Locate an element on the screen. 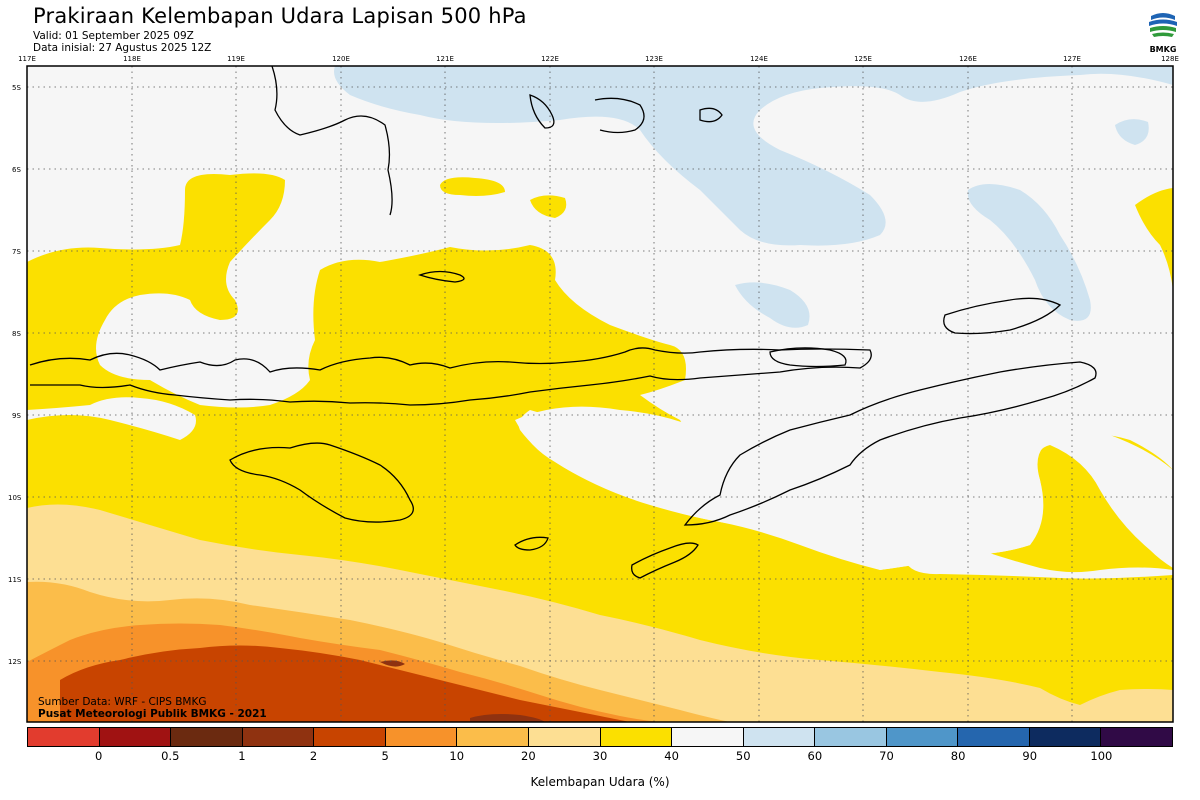 The image size is (1200, 800). lat-label: 11S is located at coordinates (15, 580).